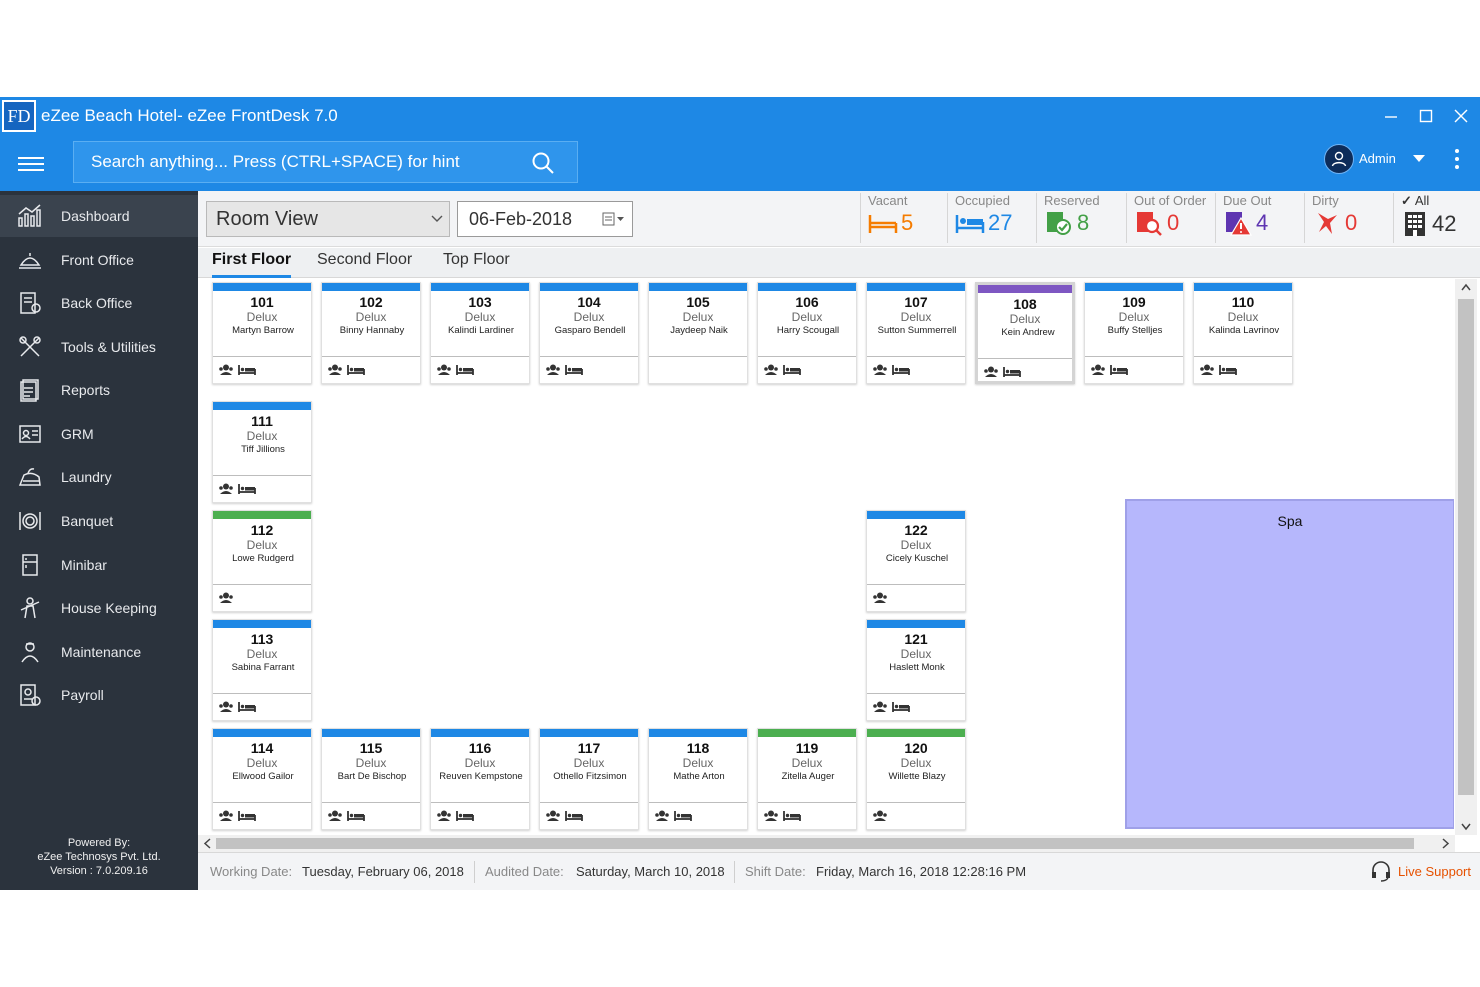  Describe the element at coordinates (1149, 224) in the screenshot. I see `out-of-order-icon` at that location.